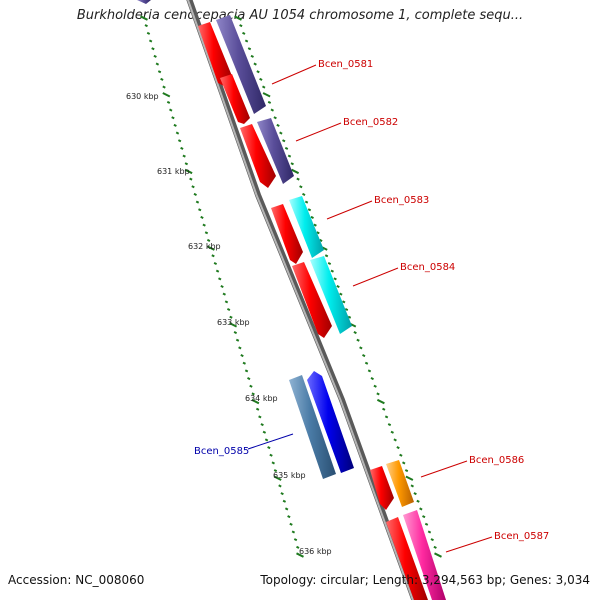  What do you see at coordinates (370, 122) in the screenshot?
I see `gene-label-bcen-0582: Bcen_0582` at bounding box center [370, 122].